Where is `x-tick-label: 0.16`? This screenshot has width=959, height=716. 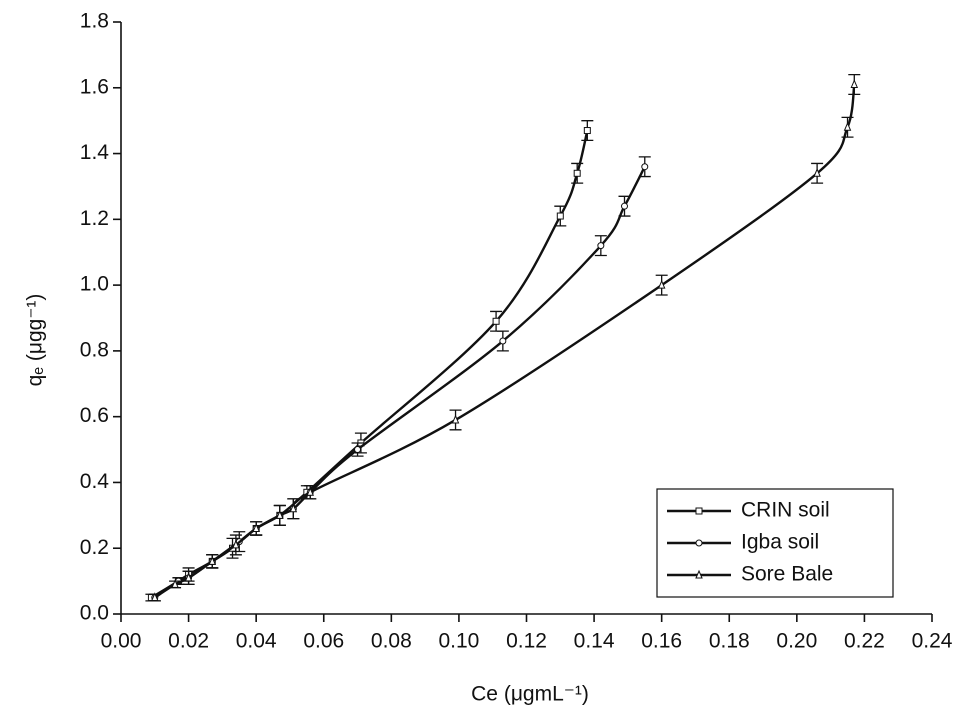 x-tick-label: 0.16 is located at coordinates (661, 641).